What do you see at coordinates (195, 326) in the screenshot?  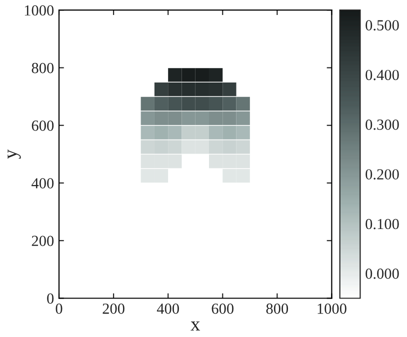 I see `x-axis-title: x` at bounding box center [195, 326].